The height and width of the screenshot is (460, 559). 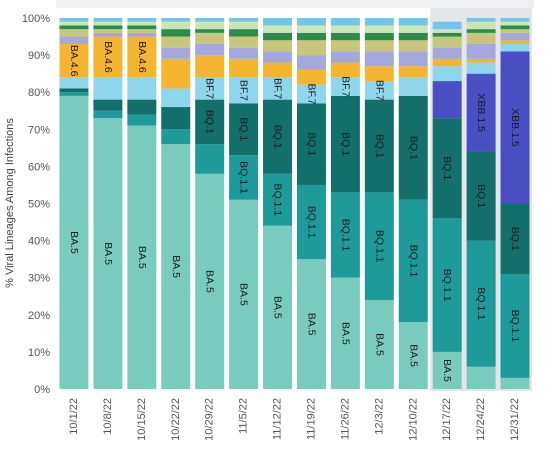 What do you see at coordinates (39, 167) in the screenshot?
I see `y-tick-label-60: 60%` at bounding box center [39, 167].